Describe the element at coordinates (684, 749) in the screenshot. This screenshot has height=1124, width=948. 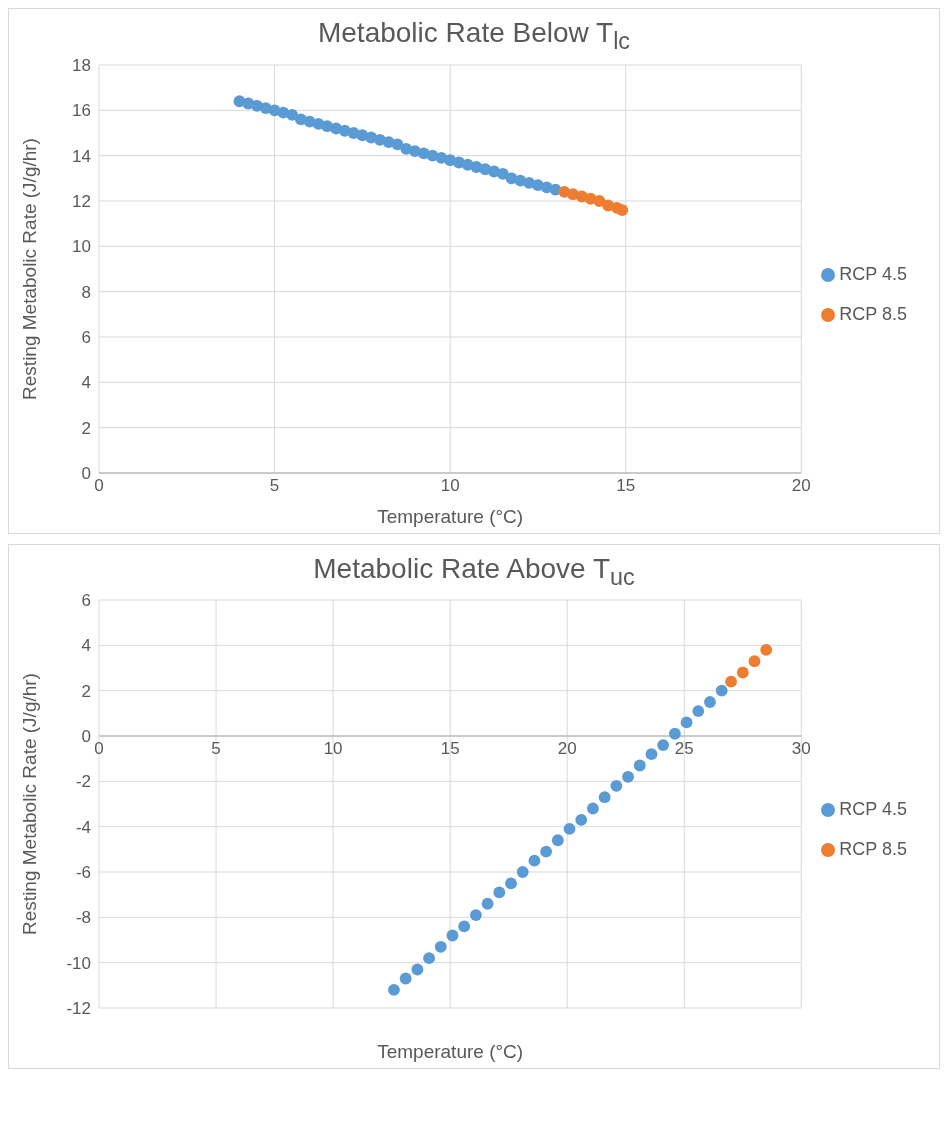
I see `x-tick-label: 25` at that location.